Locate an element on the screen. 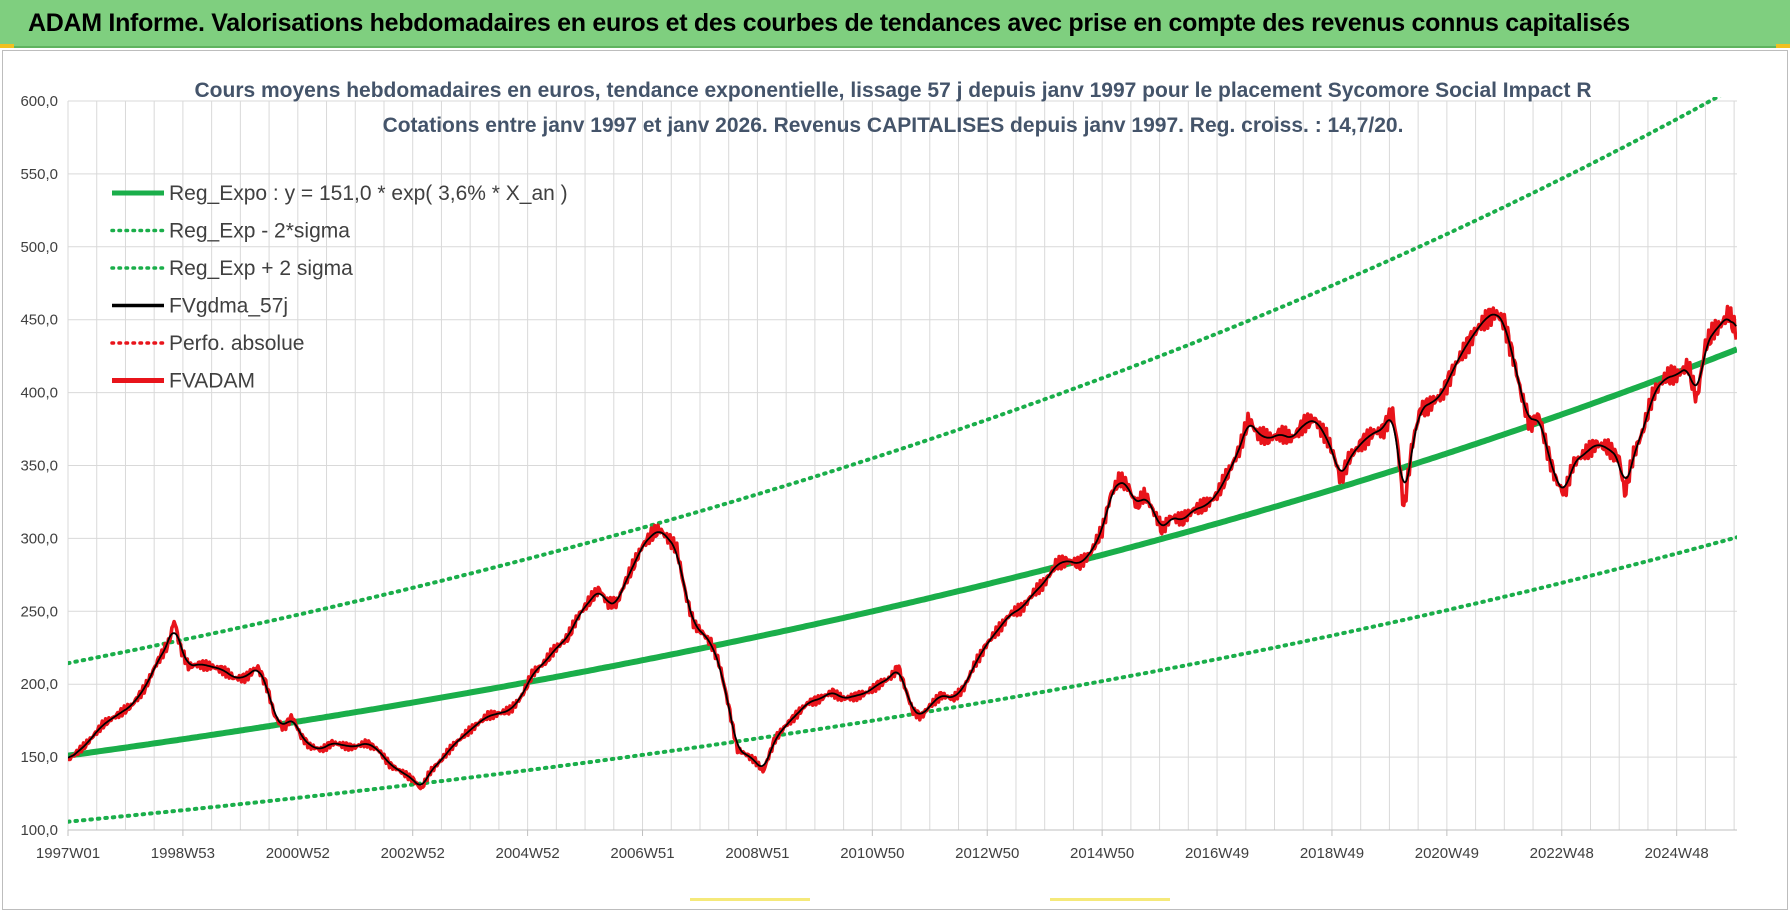  x-tick-label: 2000W52 is located at coordinates (298, 853).